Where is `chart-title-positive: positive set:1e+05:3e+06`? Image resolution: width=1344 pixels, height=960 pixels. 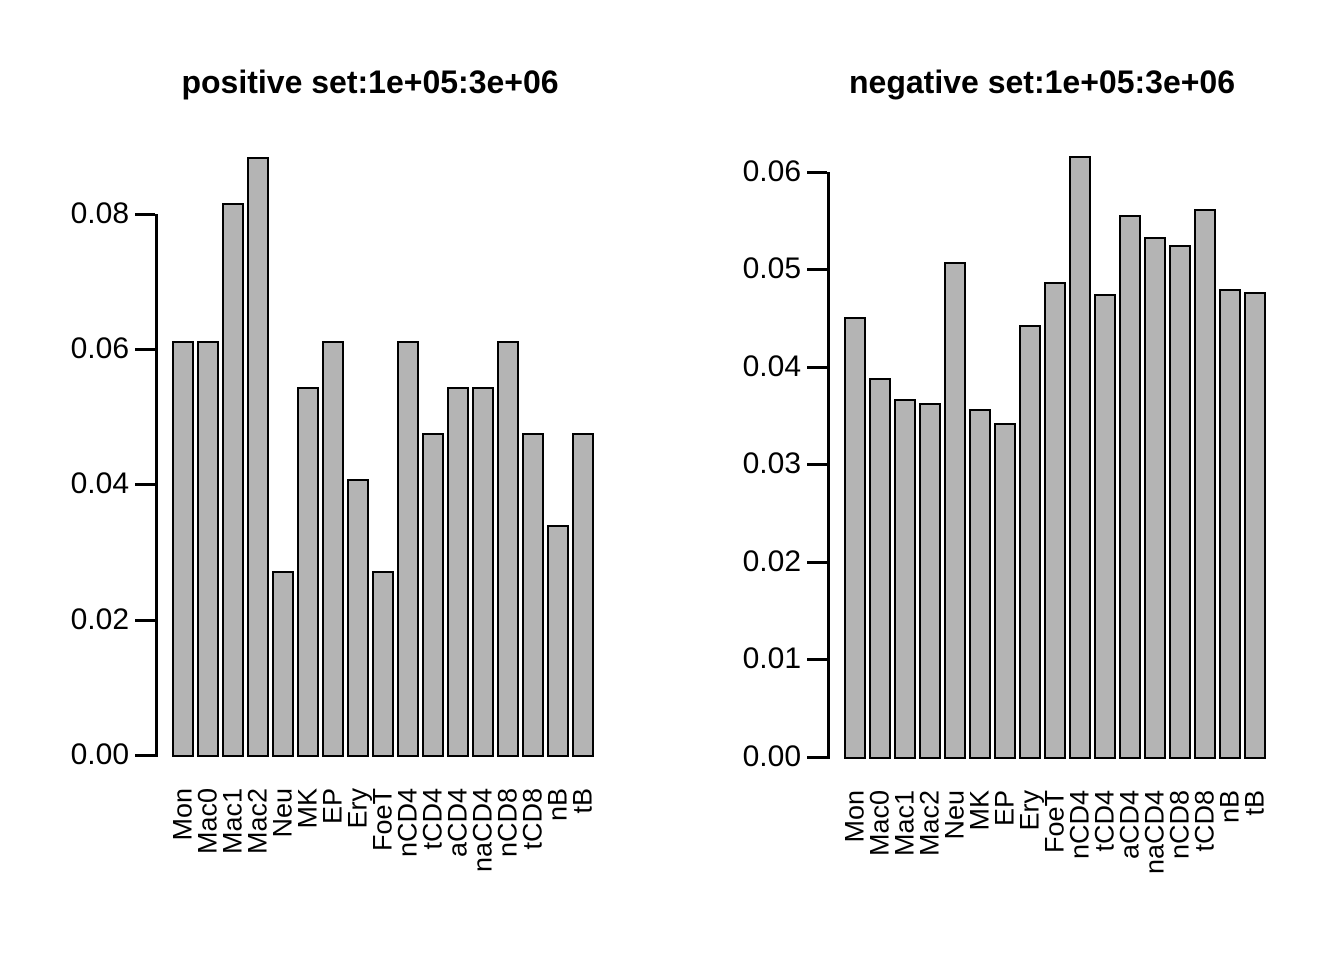 chart-title-positive: positive set:1e+05:3e+06 is located at coordinates (370, 82).